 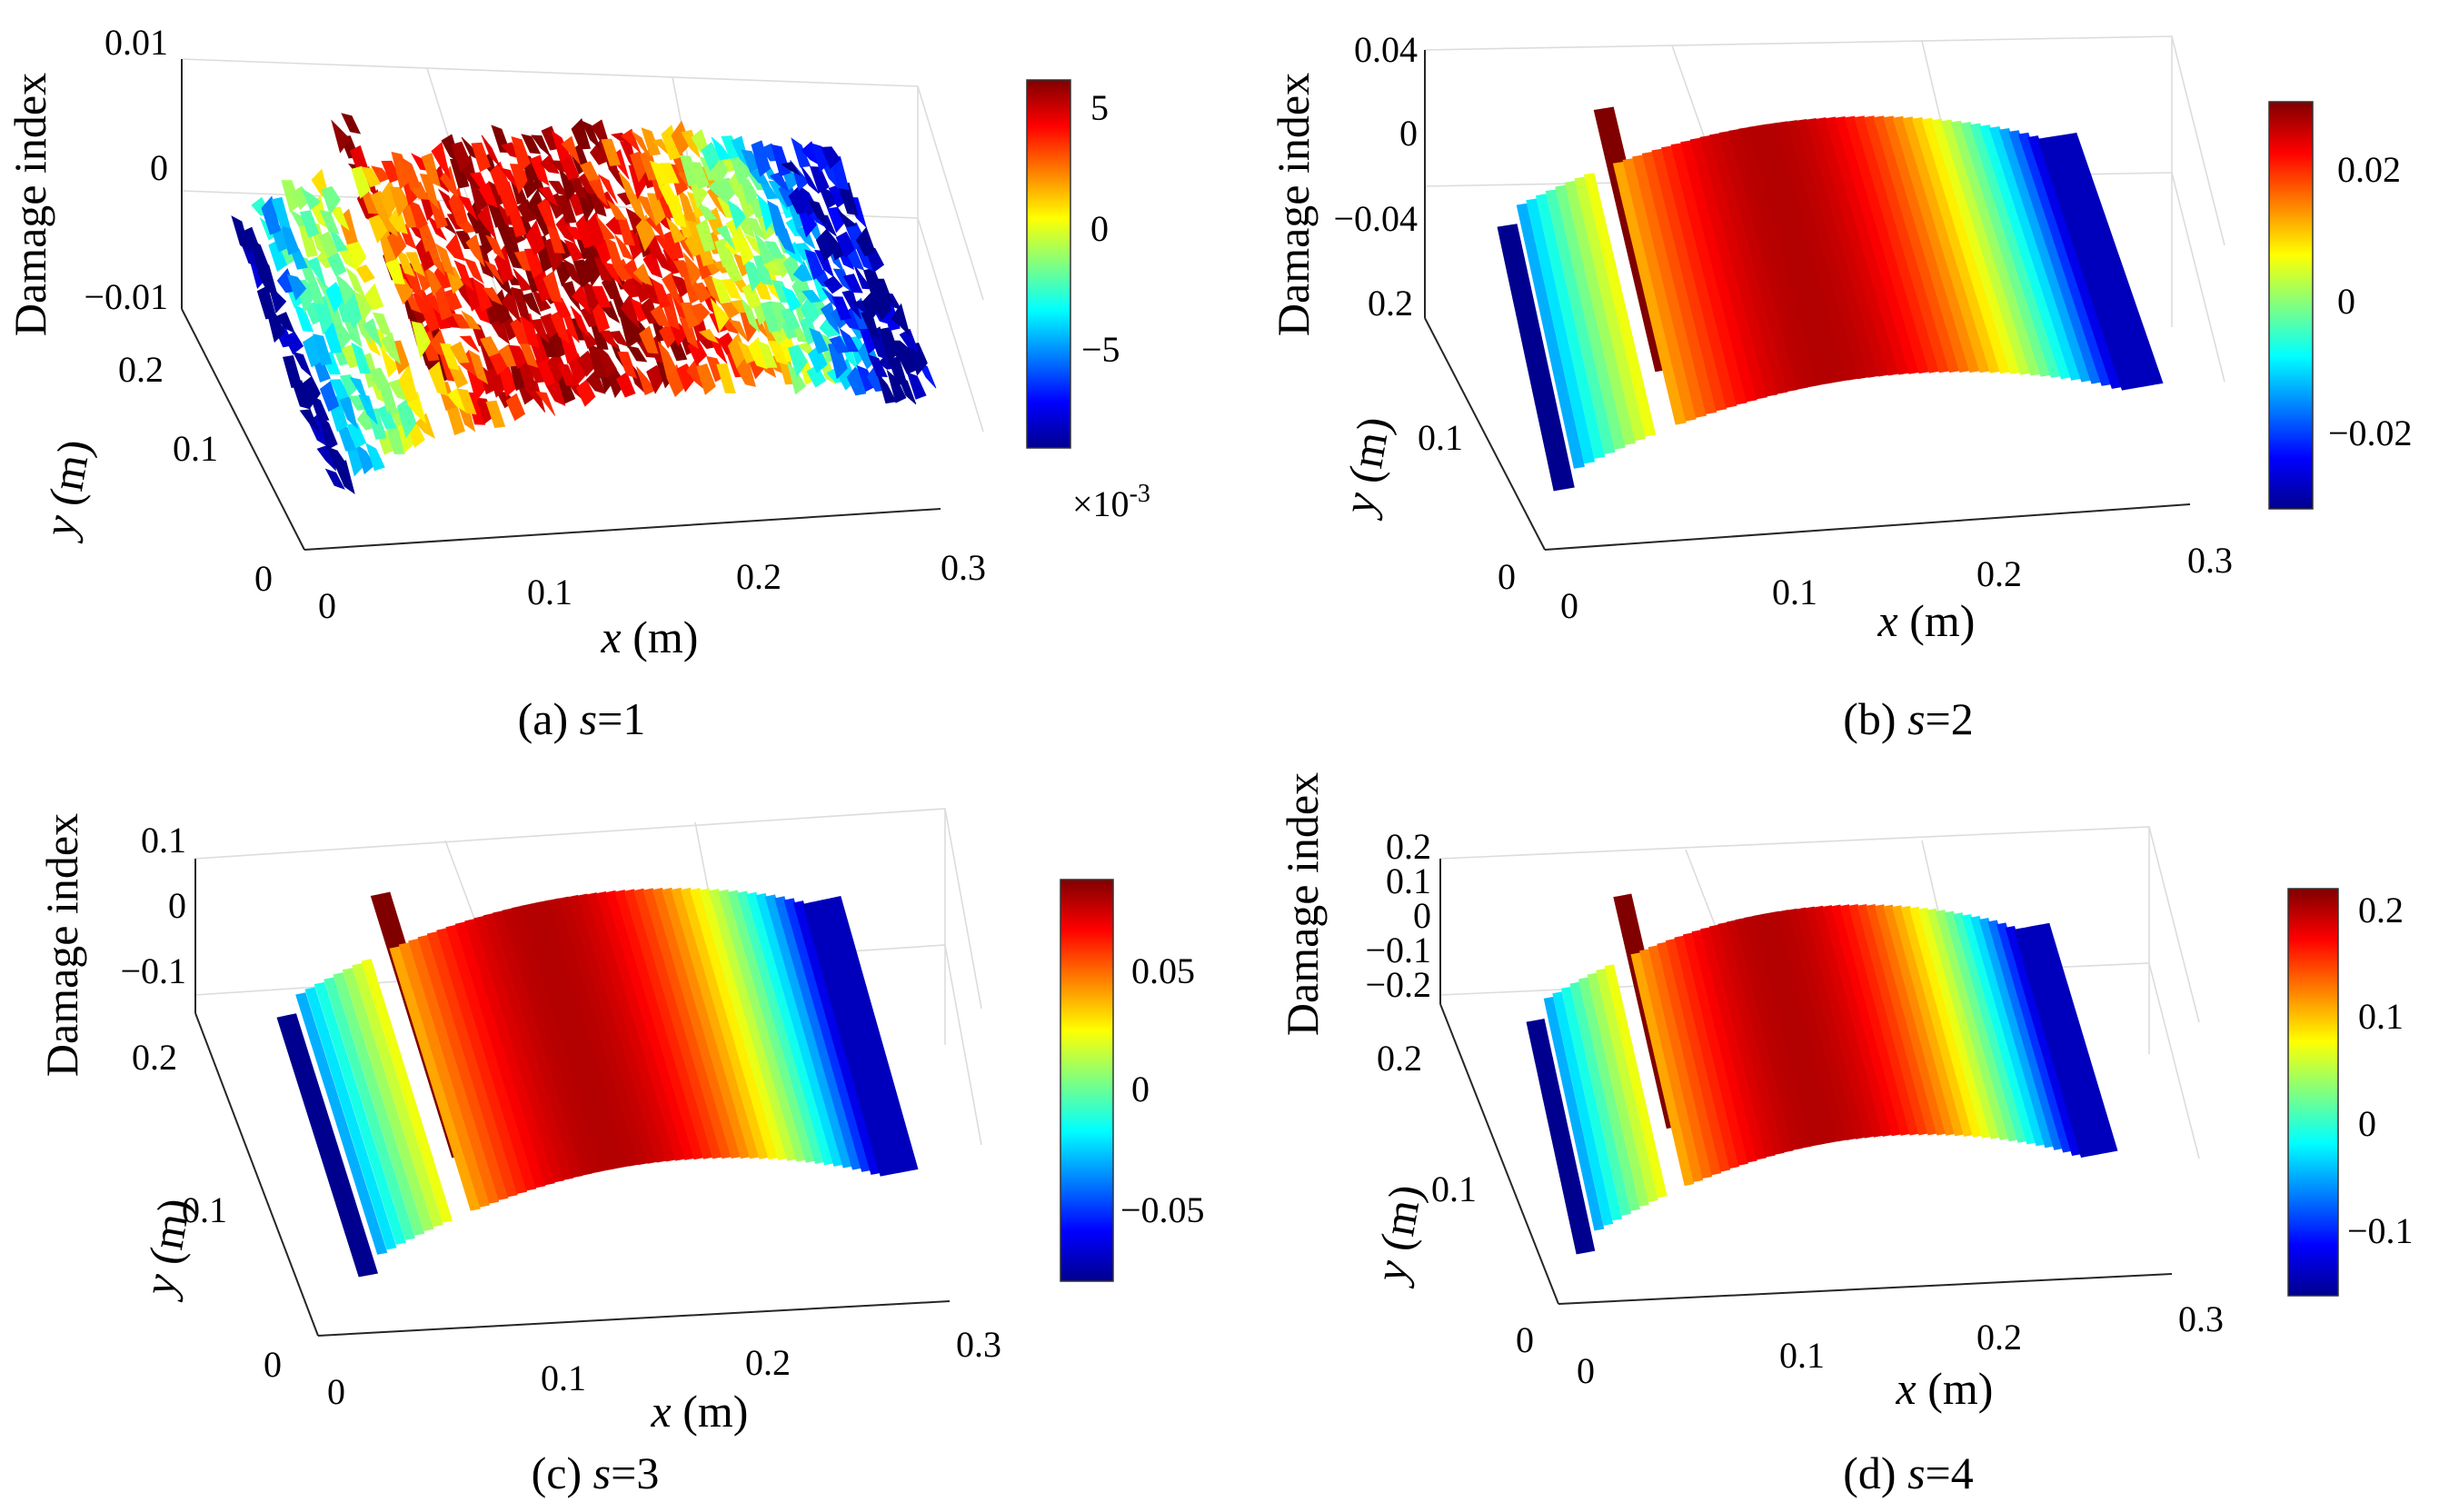 I want to click on caption-d: (d) s=4, so click(x=1908, y=1472).